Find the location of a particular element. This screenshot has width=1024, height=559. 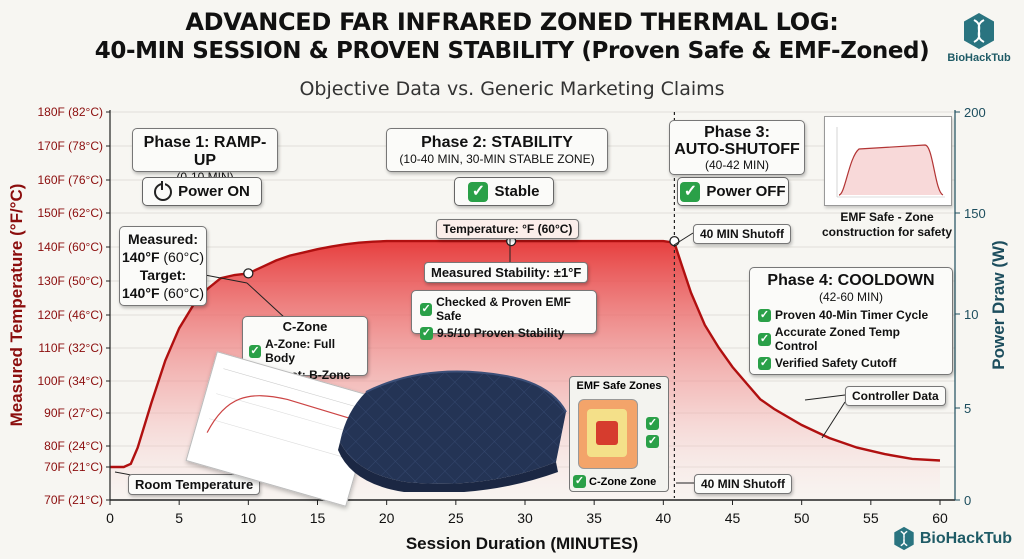

phase4-title: Phase 4: COOLDOWN is located at coordinates (851, 280).